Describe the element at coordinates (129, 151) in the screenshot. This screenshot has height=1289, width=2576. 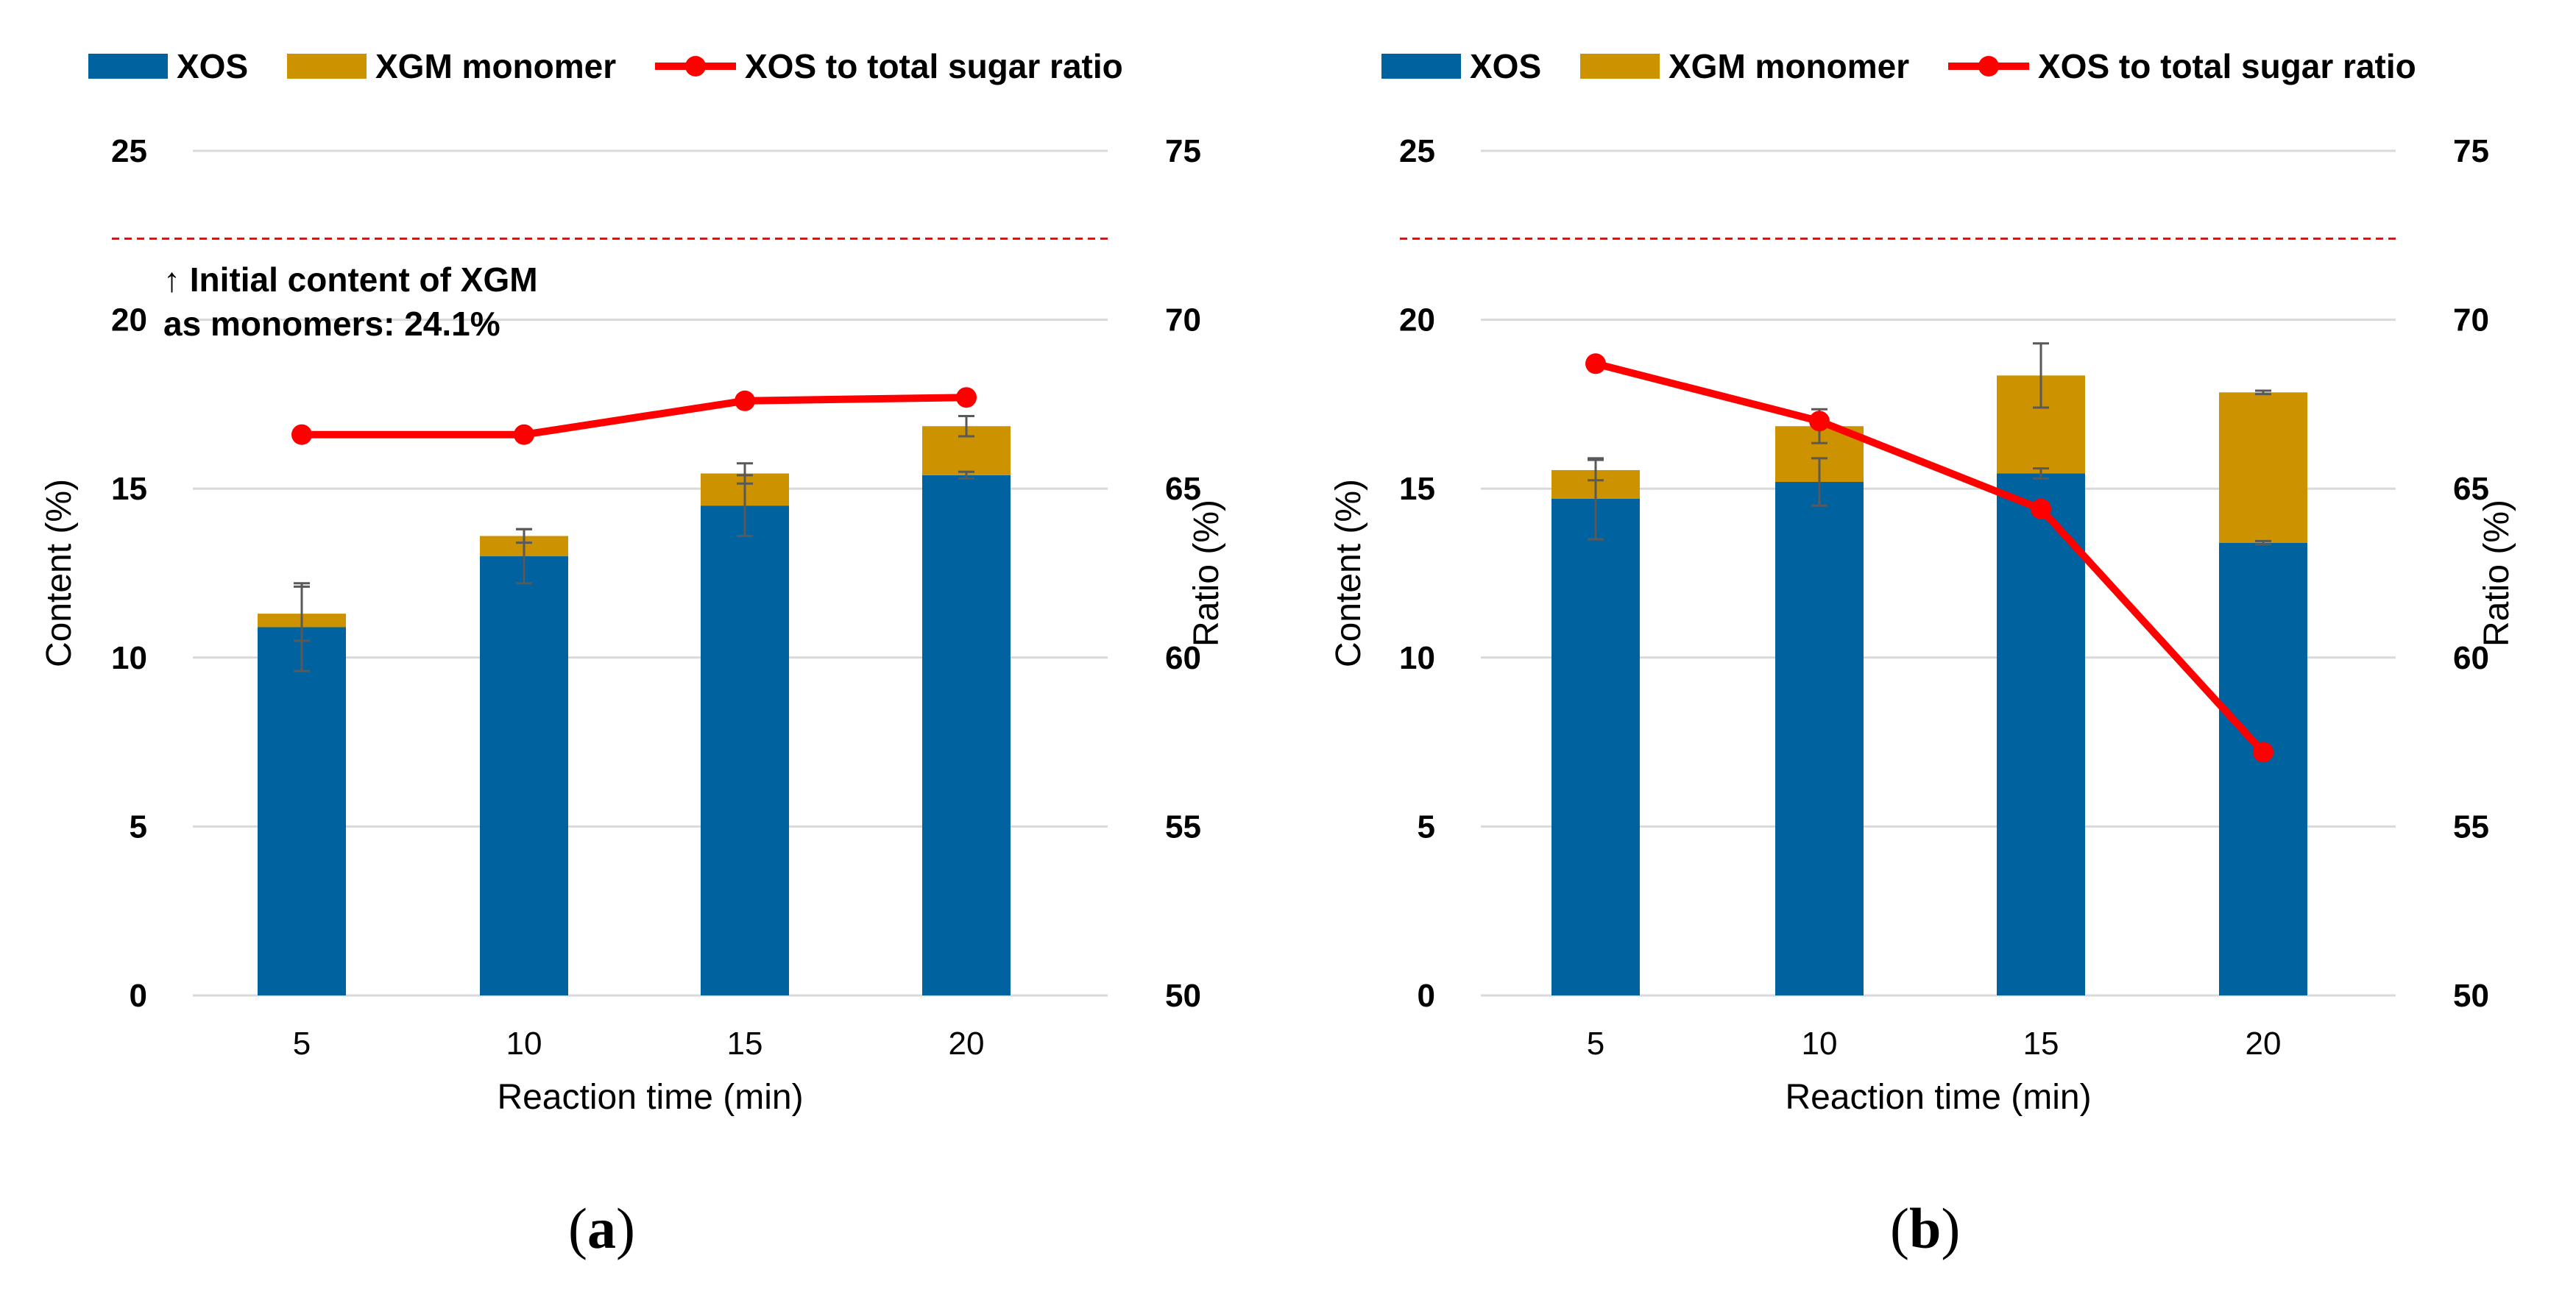
I see `y-tick-label-a: 25` at that location.